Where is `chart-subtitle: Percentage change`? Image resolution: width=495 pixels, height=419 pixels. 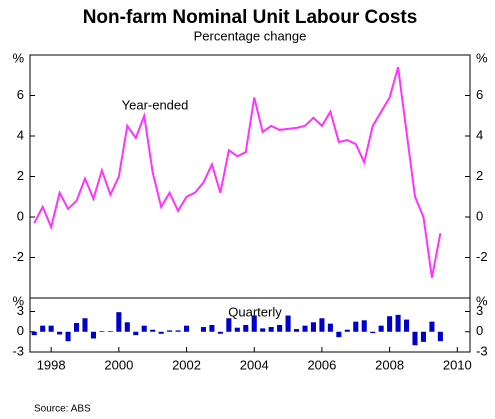 chart-subtitle: Percentage change is located at coordinates (250, 35).